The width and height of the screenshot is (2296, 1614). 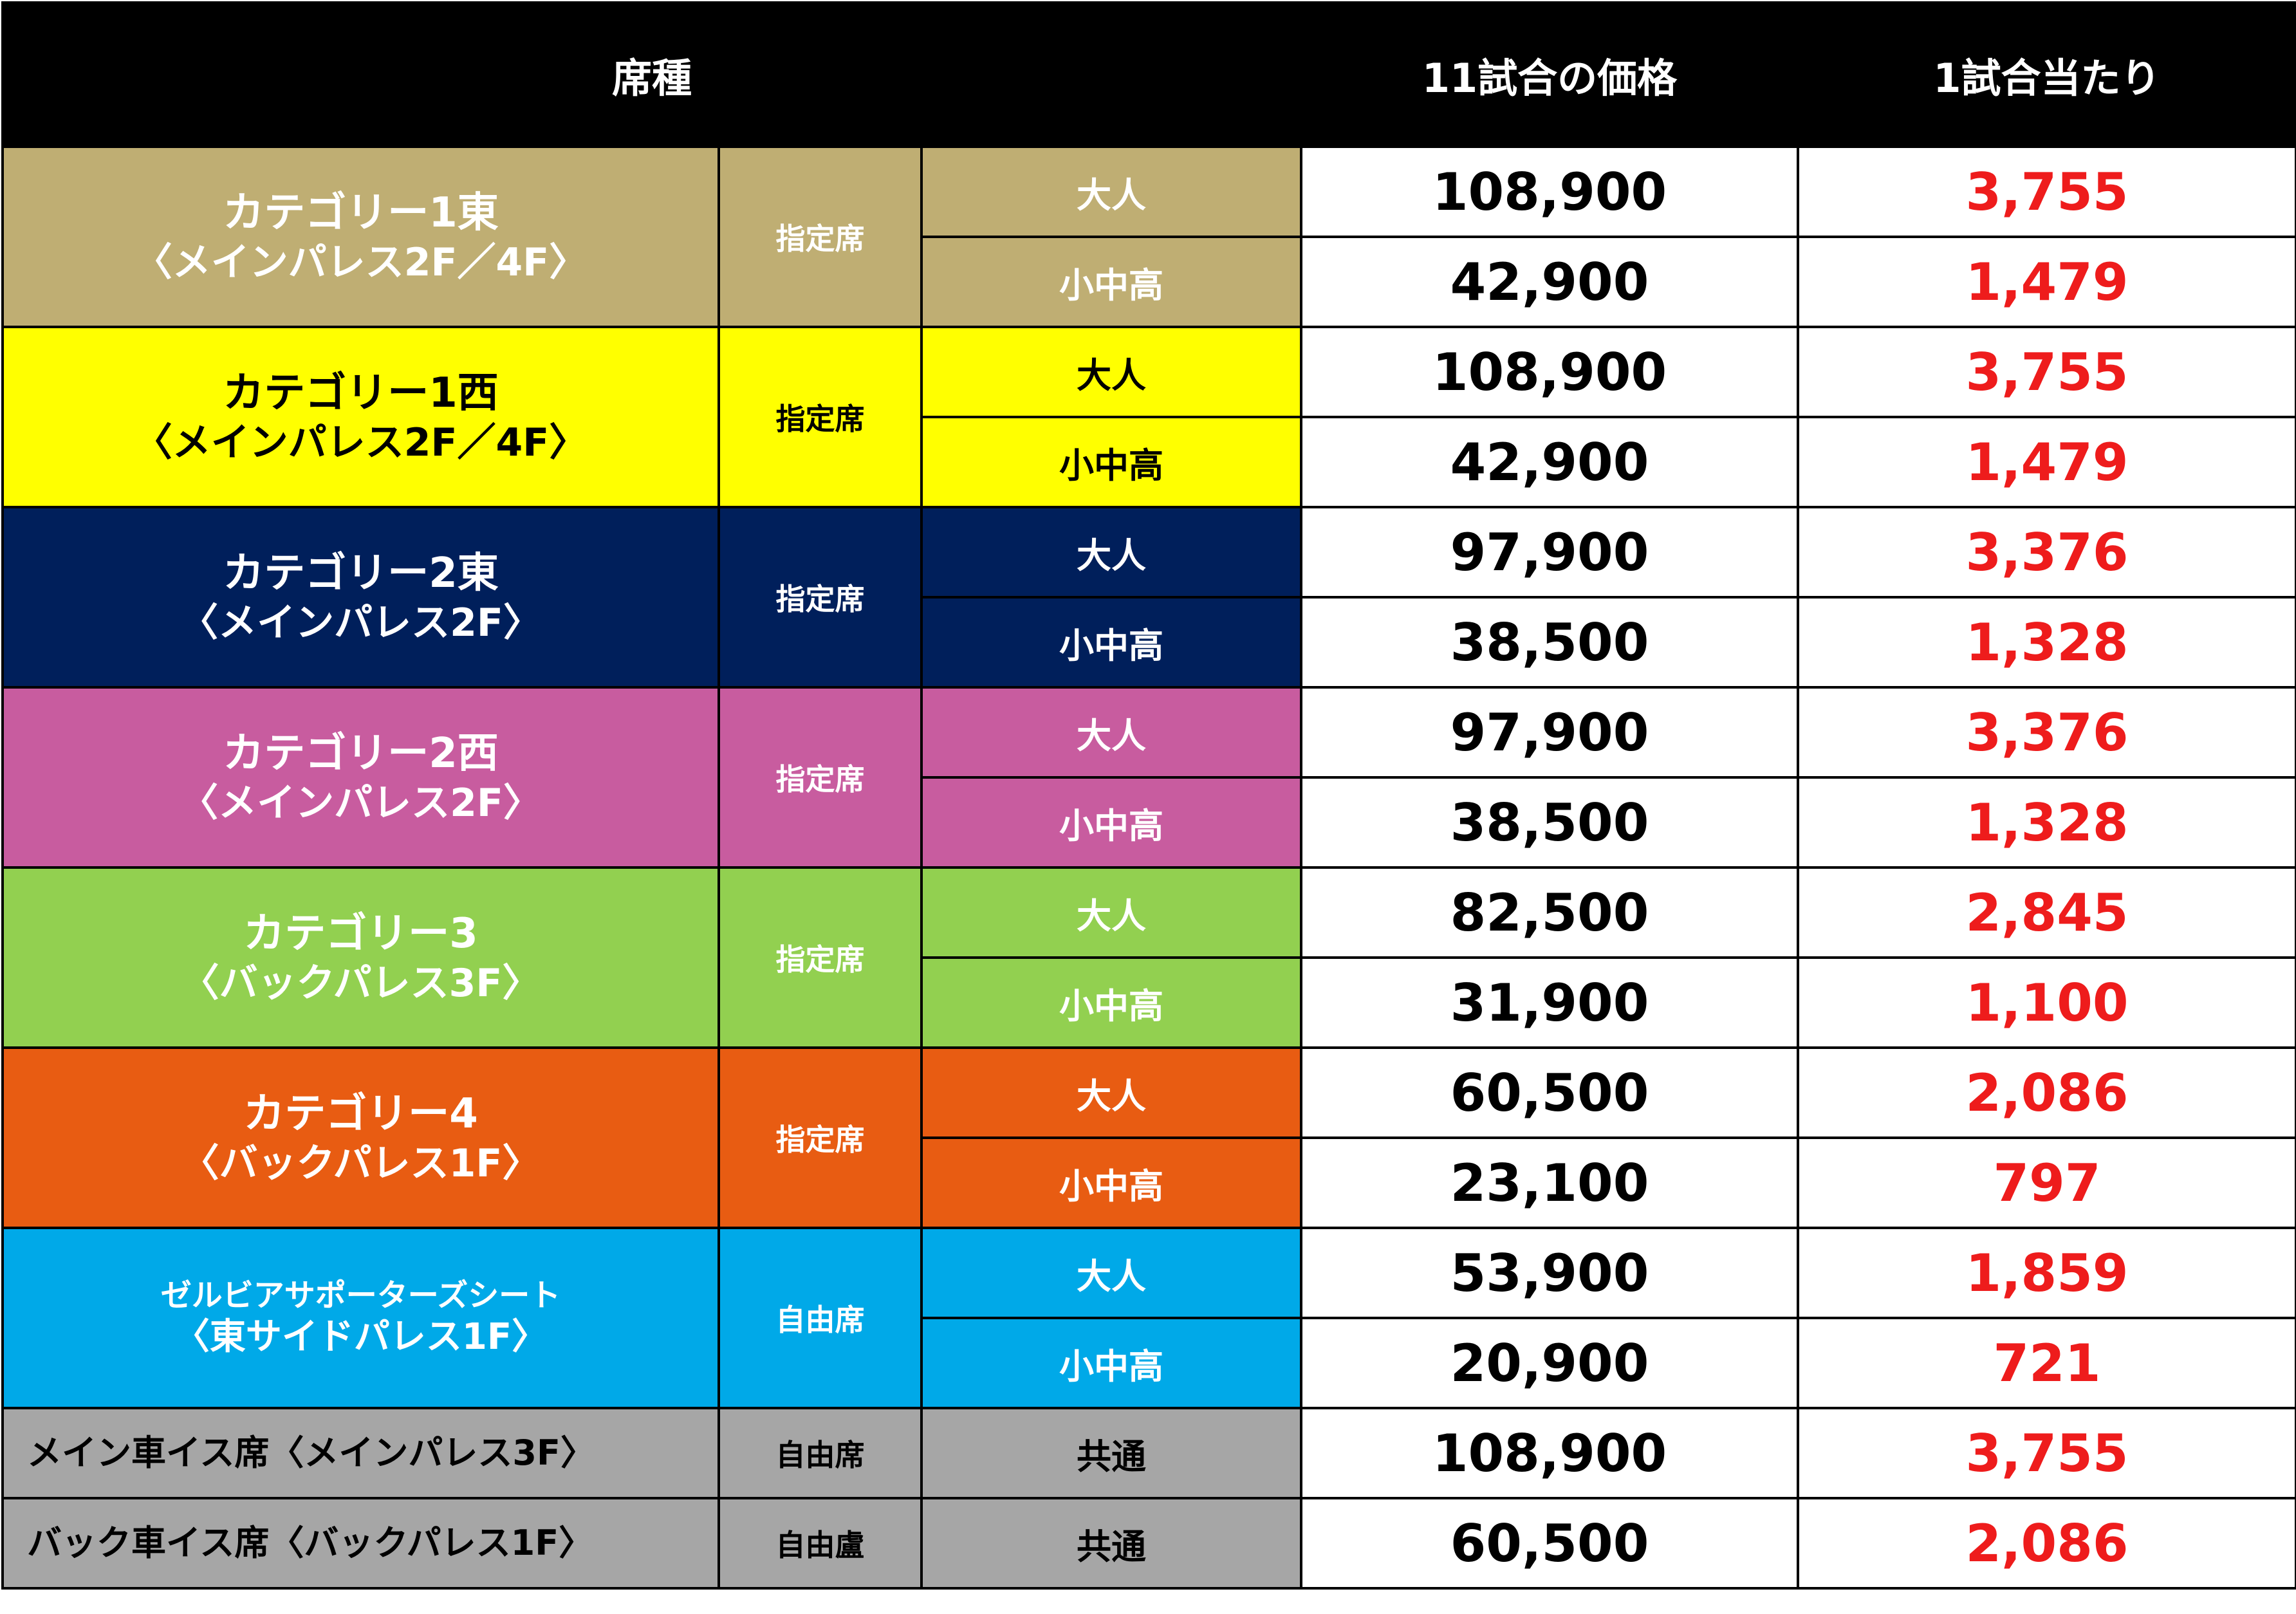 I want to click on category-name: カテゴリー4, so click(x=360, y=1114).